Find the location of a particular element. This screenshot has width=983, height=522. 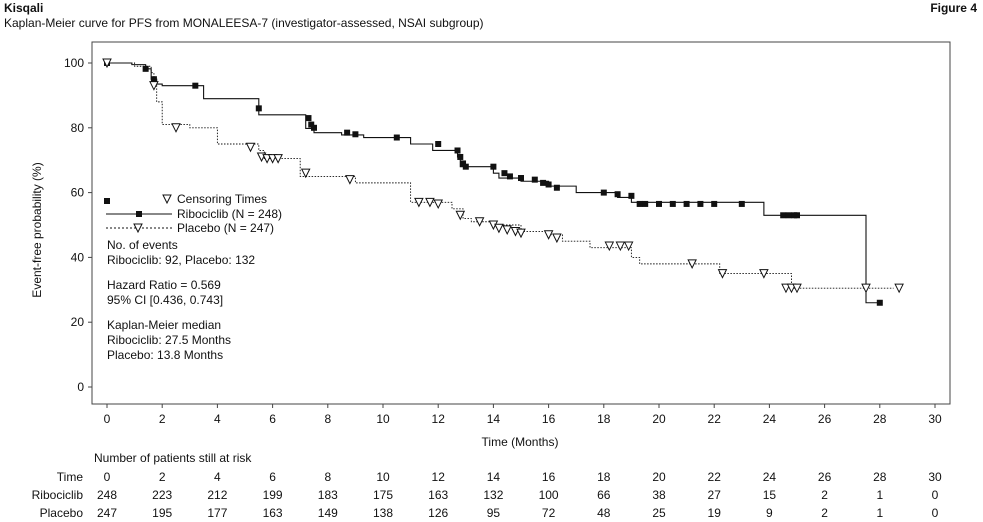

risk-cell-placebo: 2 is located at coordinates (824, 513).